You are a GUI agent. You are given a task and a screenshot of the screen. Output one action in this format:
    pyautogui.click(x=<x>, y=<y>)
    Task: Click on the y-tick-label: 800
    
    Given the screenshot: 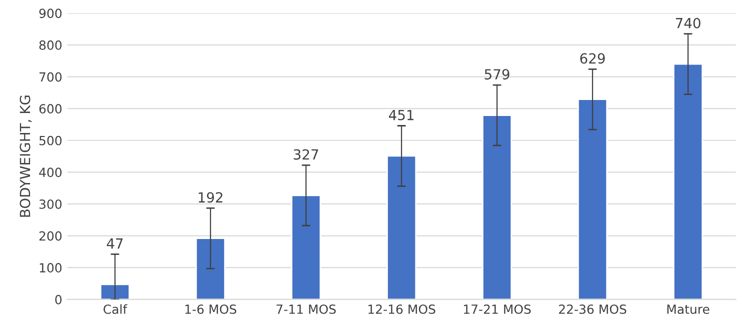 What is the action you would take?
    pyautogui.click(x=50, y=45)
    